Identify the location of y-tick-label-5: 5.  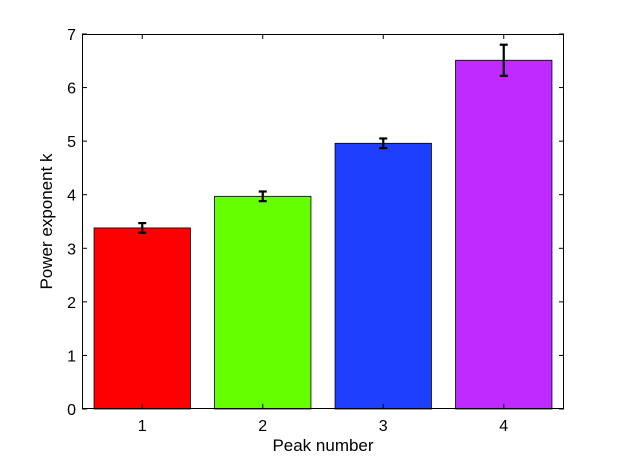
(71, 142).